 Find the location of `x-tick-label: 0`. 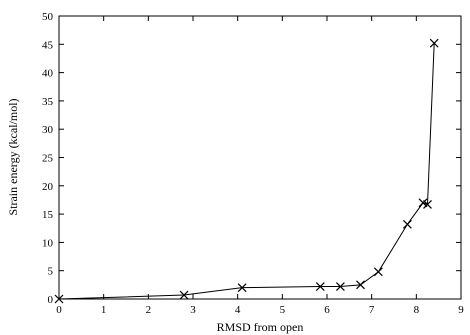

x-tick-label: 0 is located at coordinates (59, 310).